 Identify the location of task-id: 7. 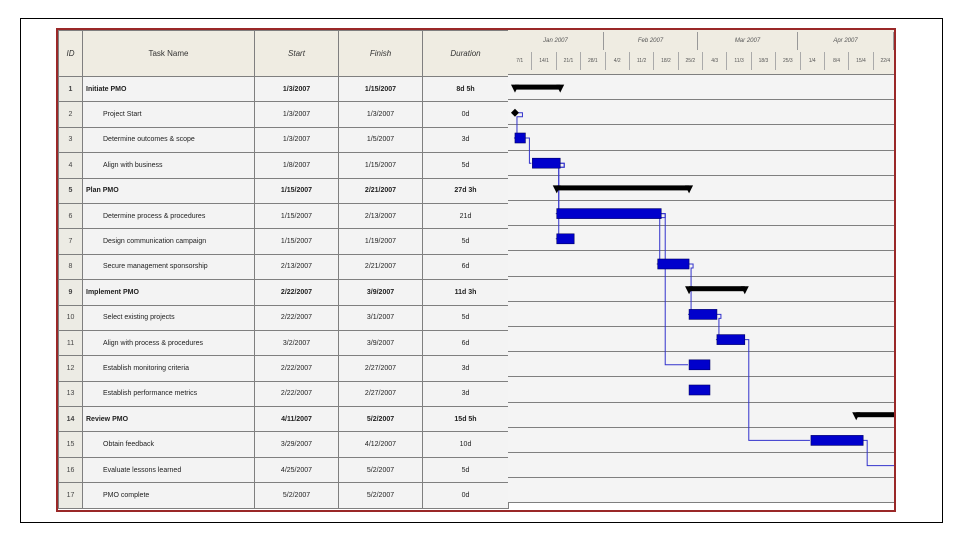
(70, 241).